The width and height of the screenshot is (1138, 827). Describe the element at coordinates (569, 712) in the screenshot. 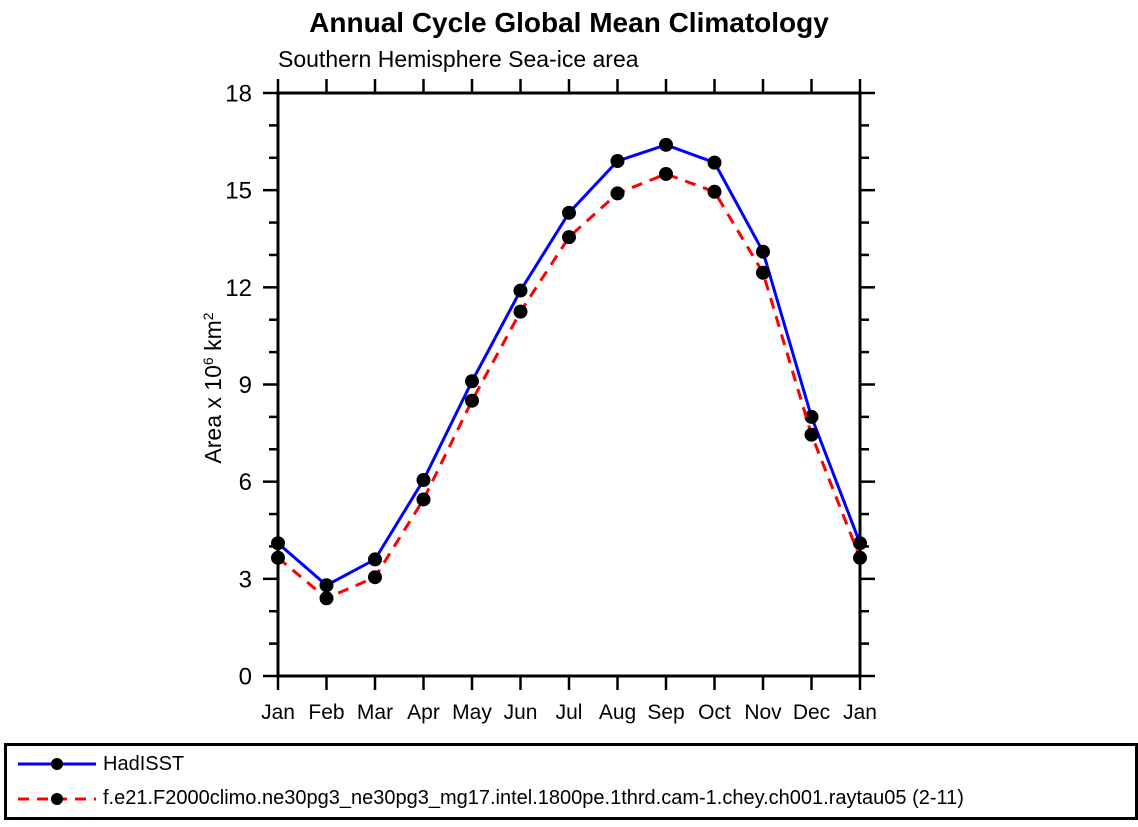

I see `x-tick-label: Jul` at that location.